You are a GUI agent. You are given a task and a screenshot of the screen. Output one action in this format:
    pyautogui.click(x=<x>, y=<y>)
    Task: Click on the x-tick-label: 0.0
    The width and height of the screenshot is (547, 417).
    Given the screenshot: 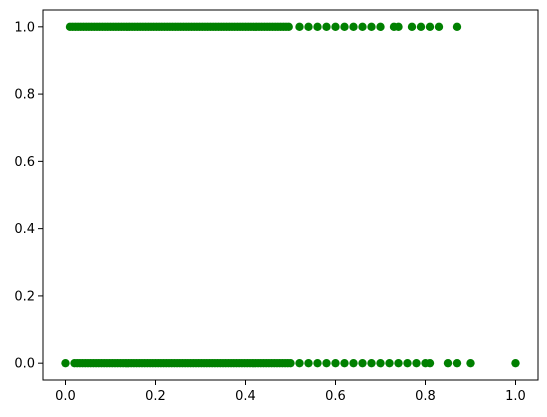 What is the action you would take?
    pyautogui.click(x=65, y=396)
    